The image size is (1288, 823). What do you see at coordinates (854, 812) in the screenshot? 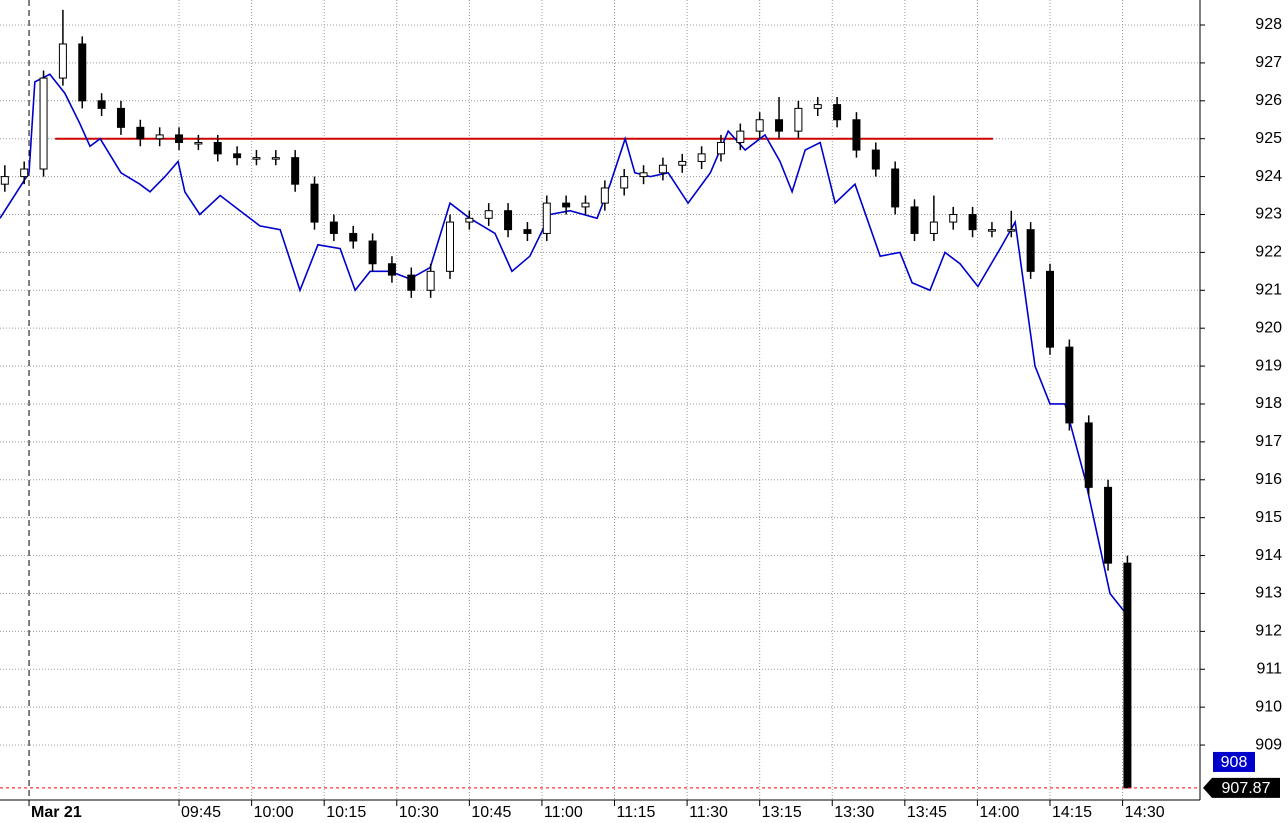
I see `x-tick-label: 13:30` at bounding box center [854, 812].